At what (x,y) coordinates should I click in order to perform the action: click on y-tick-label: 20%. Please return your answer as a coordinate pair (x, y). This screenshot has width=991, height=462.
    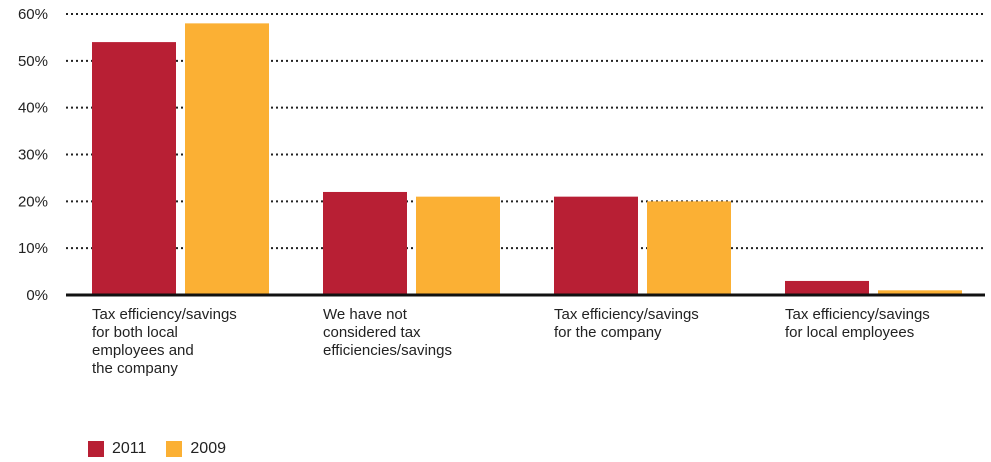
    Looking at the image, I should click on (33, 201).